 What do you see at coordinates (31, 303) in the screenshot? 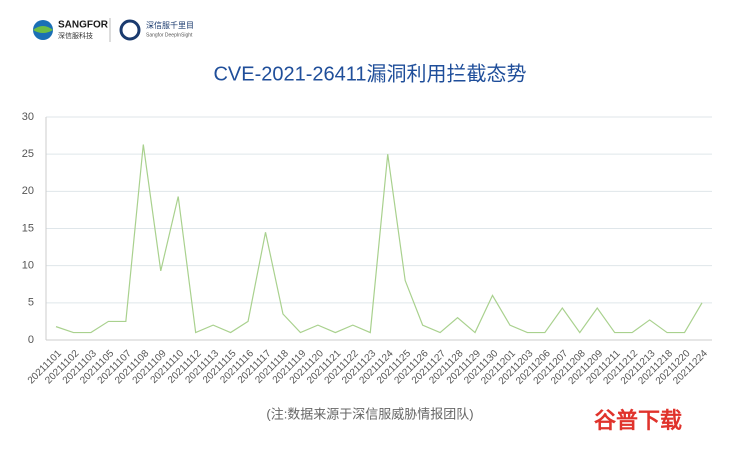
I see `y-tick-label: 5` at bounding box center [31, 303].